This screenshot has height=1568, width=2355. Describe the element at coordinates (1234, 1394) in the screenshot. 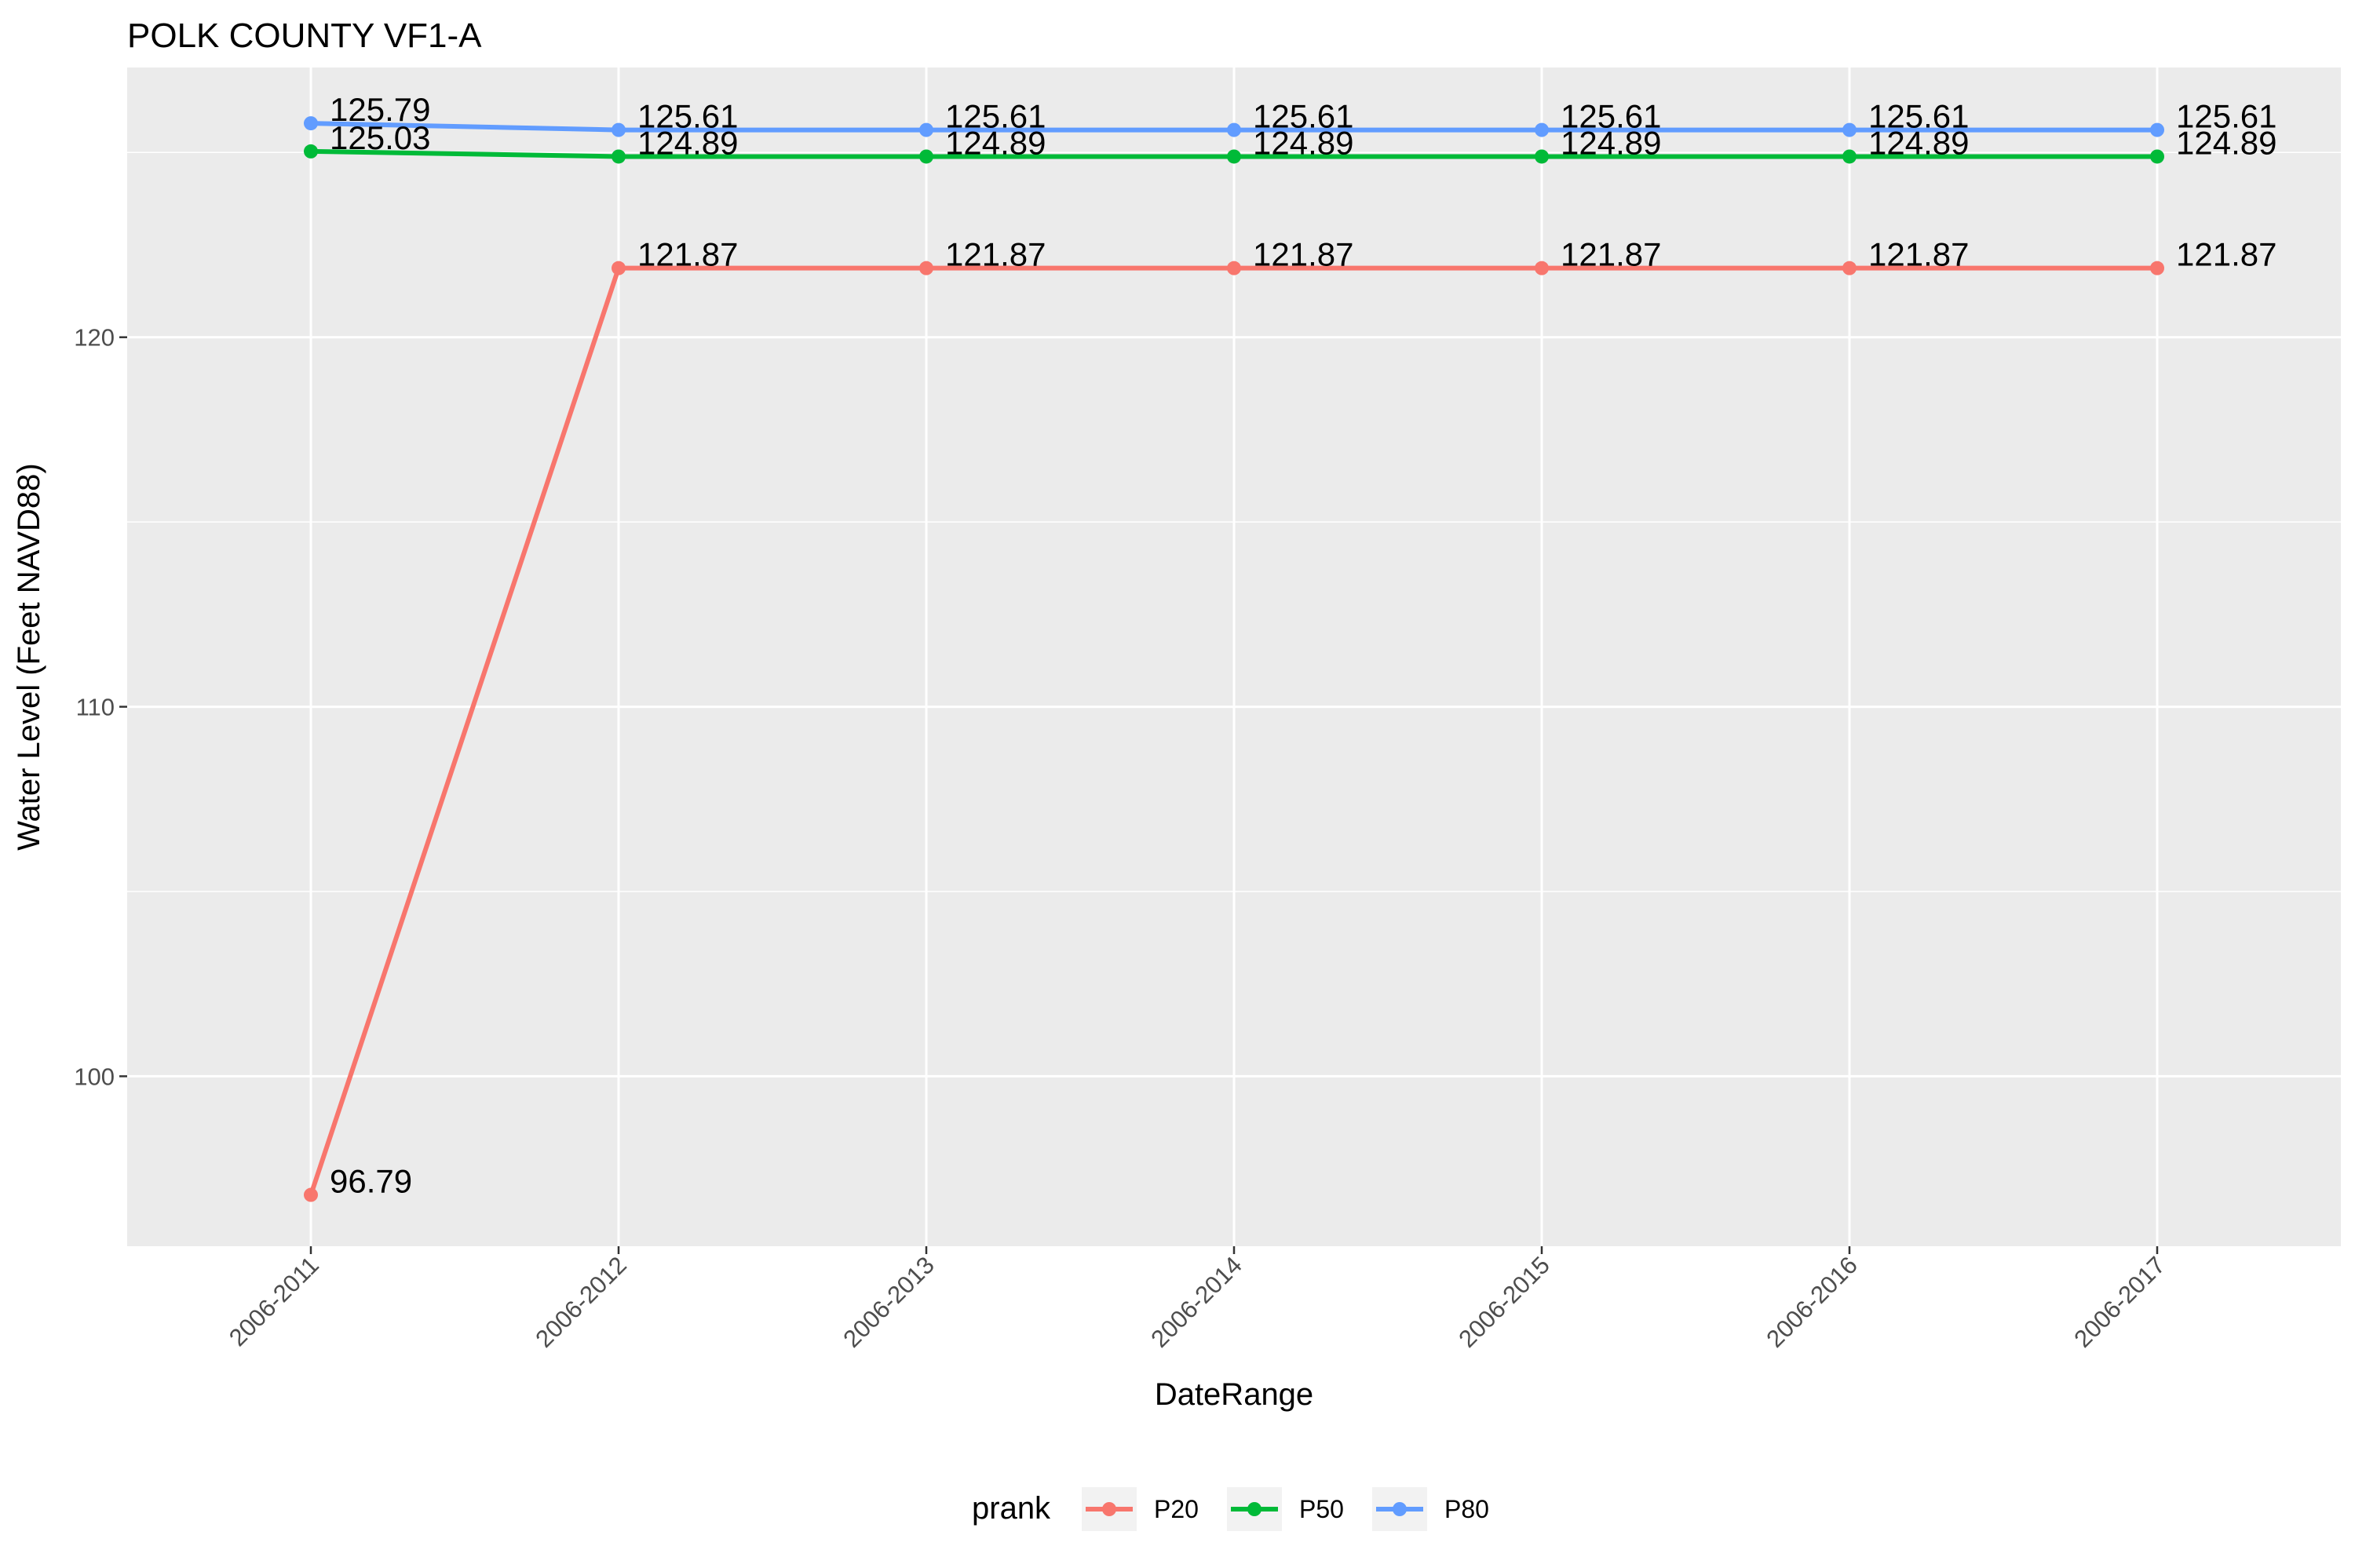

I see `x-axis-title: DateRange` at that location.